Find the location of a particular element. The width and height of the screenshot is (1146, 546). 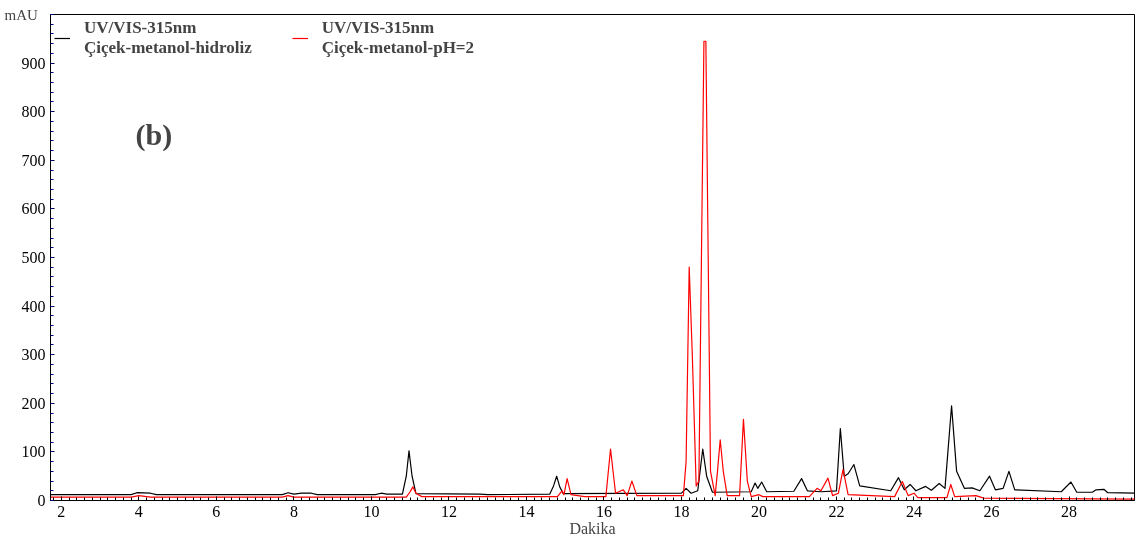

y-tick-label: 700 is located at coordinates (33, 160).